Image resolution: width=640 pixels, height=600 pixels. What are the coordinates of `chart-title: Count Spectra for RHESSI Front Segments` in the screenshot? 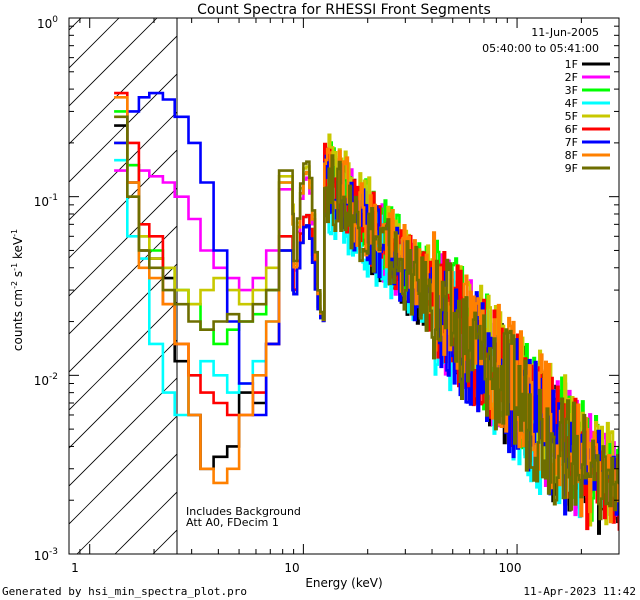 It's located at (344, 10).